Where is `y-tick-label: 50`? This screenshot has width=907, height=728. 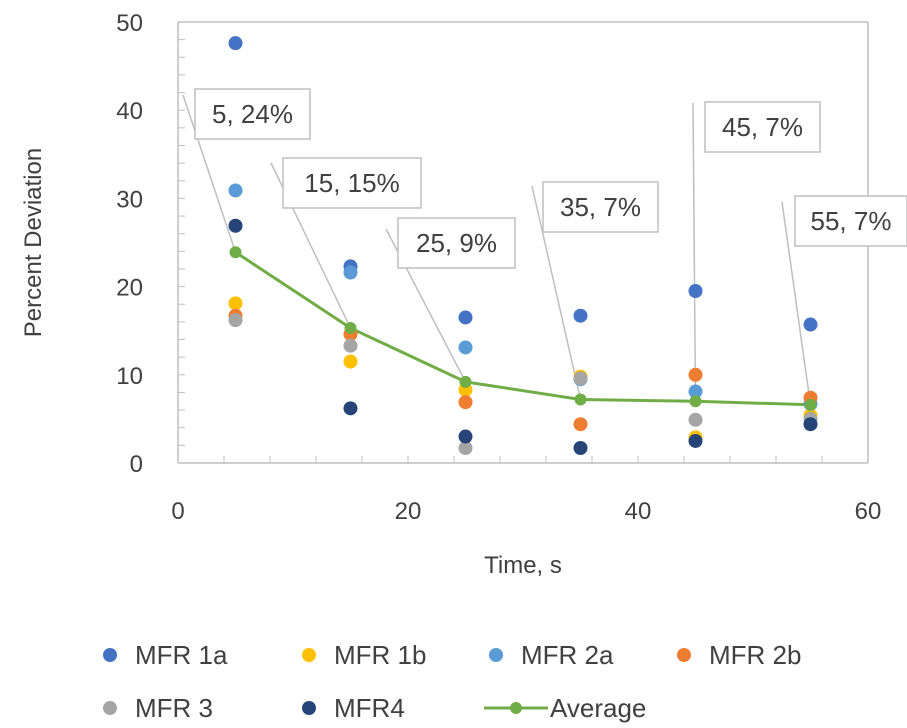
y-tick-label: 50 is located at coordinates (129, 23).